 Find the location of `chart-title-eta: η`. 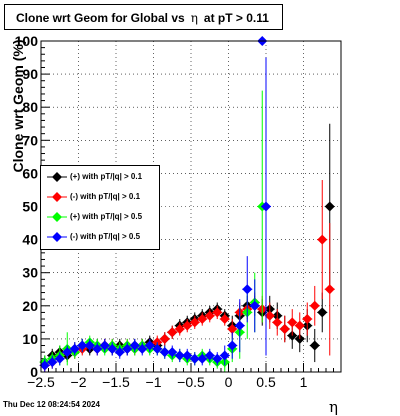

chart-title-eta: η is located at coordinates (194, 18).